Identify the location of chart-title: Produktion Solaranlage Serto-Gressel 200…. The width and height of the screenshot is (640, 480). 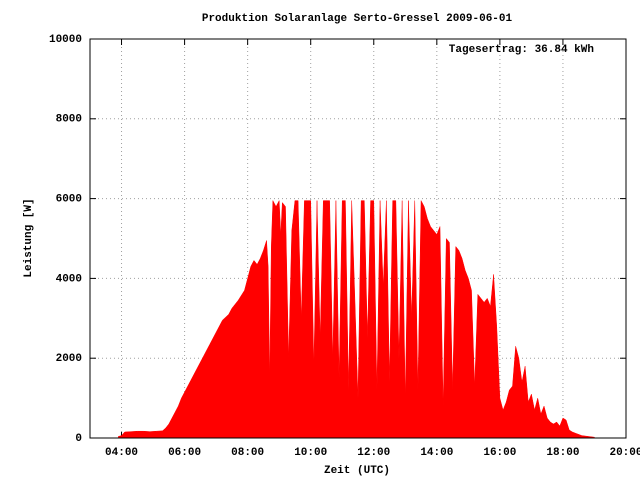
(357, 19).